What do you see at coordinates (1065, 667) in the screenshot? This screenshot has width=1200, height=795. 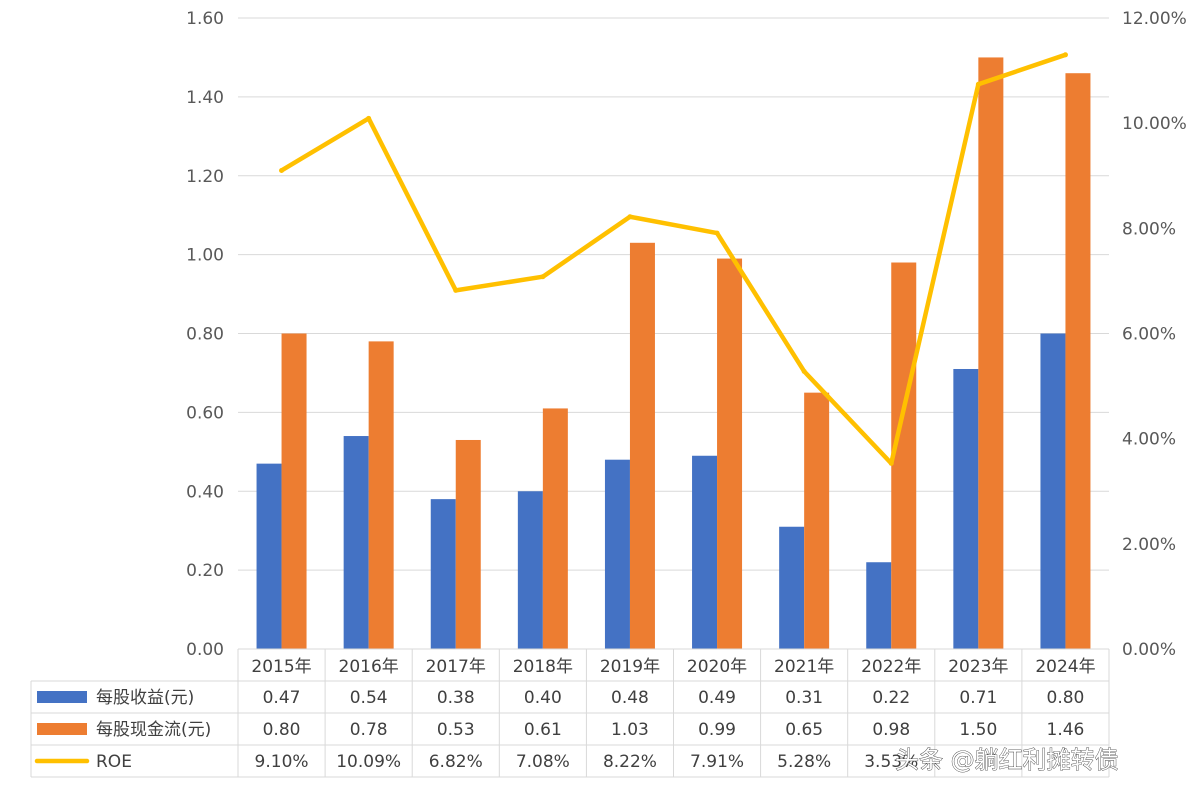 I see `category-label: 2024年` at bounding box center [1065, 667].